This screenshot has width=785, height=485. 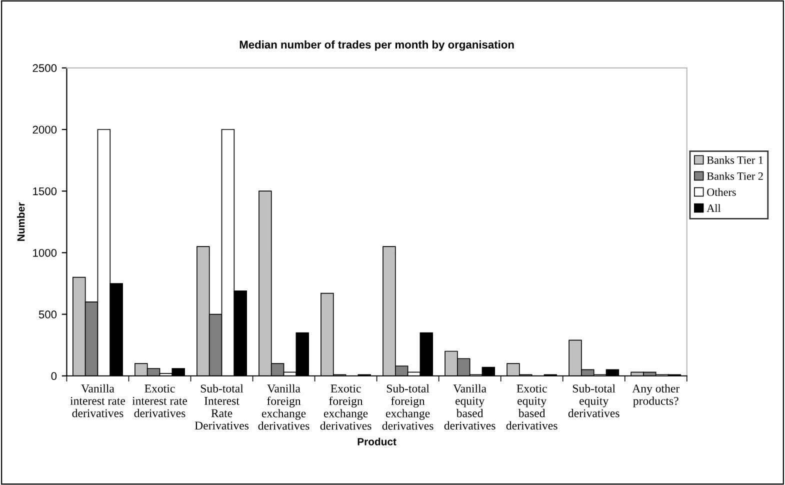 I want to click on x-tick-label: Vanilla interest rate derivatives, so click(x=98, y=401).